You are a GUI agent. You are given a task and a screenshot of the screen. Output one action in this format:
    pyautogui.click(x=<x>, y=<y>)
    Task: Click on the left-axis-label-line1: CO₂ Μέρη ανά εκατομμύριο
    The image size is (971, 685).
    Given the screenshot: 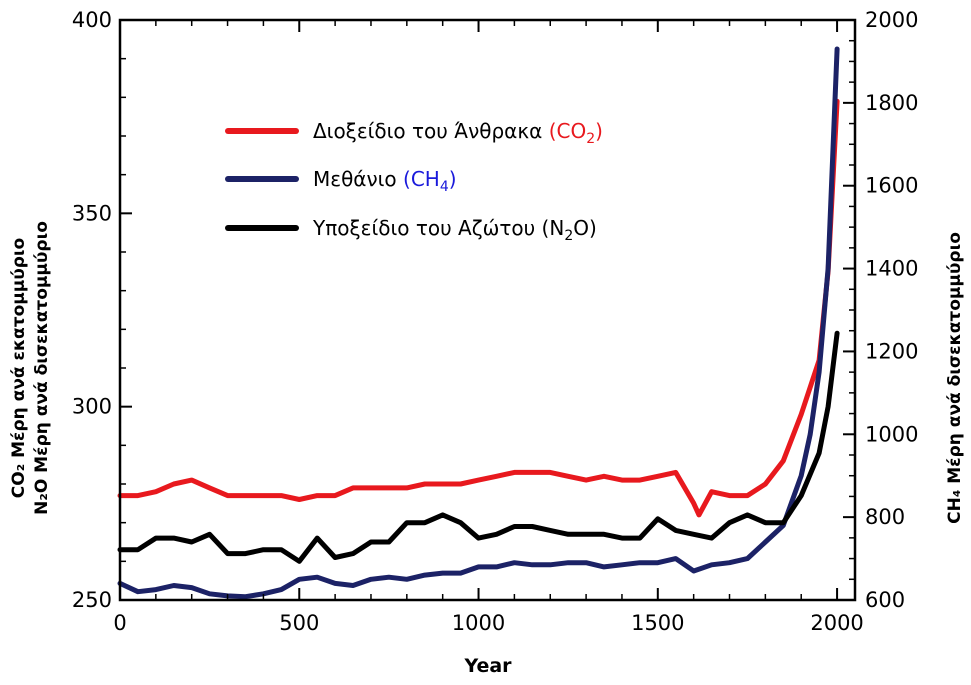 What is the action you would take?
    pyautogui.click(x=19, y=368)
    